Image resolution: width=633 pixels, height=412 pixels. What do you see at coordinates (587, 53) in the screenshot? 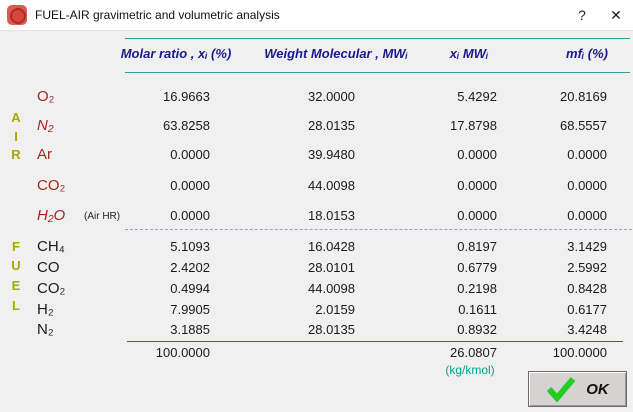
I see `column-header-mass-fraction: mfᵢ (%)` at bounding box center [587, 53].